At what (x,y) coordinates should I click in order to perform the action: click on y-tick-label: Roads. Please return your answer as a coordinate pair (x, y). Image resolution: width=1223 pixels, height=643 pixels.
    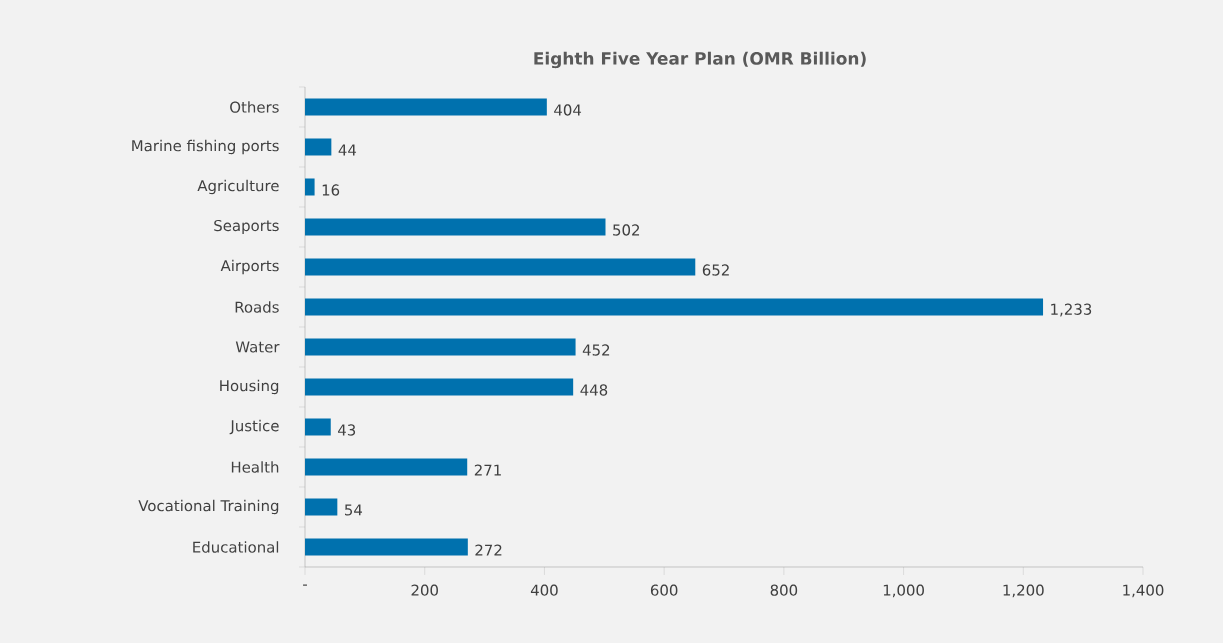
    Looking at the image, I should click on (257, 307).